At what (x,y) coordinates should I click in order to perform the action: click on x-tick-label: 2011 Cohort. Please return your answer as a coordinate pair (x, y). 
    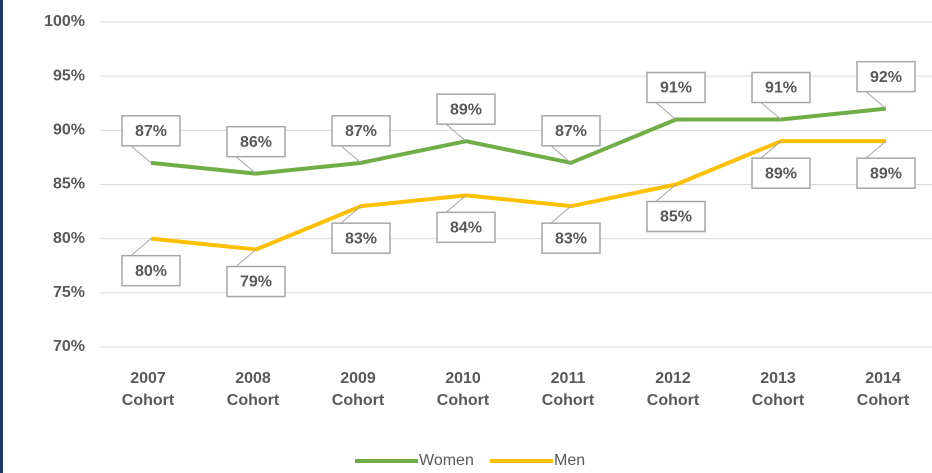
    Looking at the image, I should click on (568, 389).